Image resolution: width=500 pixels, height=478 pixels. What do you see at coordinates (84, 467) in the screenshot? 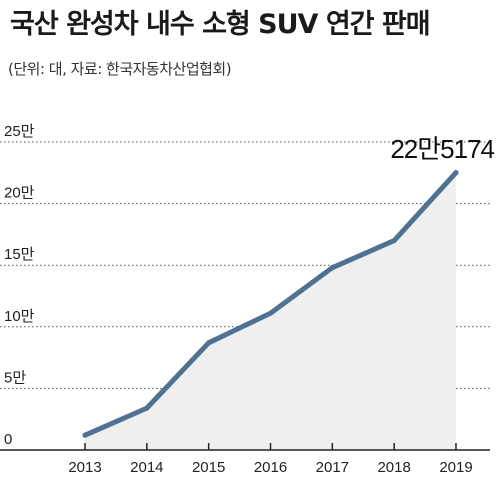
I see `x-tick-label: 2013` at bounding box center [84, 467].